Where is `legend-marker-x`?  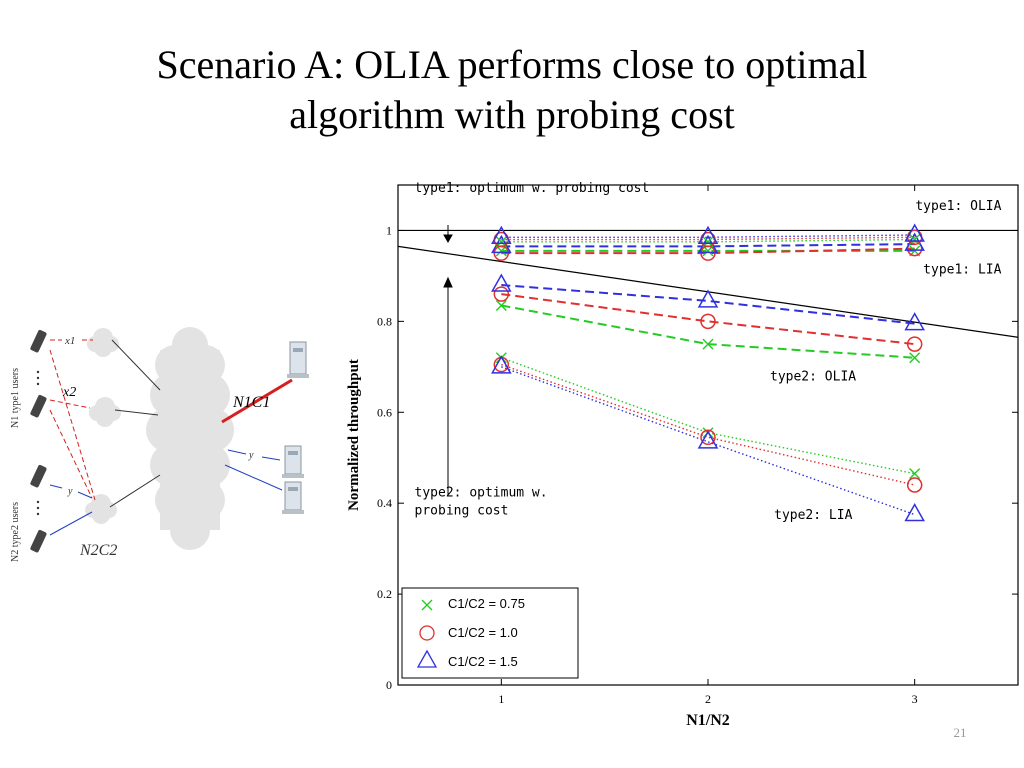 legend-marker-x is located at coordinates (427, 605).